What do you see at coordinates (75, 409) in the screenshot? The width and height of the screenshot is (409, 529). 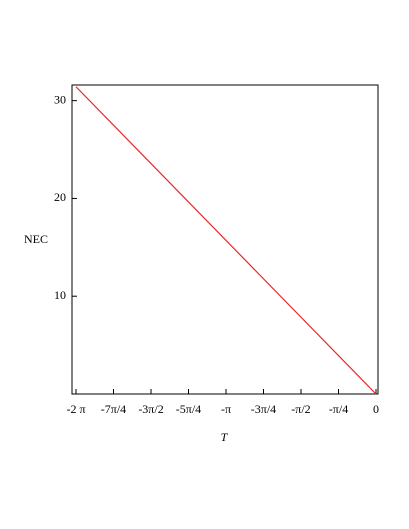 I see `x-tick-label: -2 π` at bounding box center [75, 409].